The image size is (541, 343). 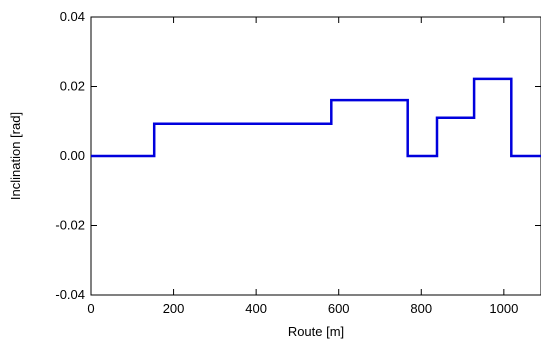 I want to click on x-tick-label: 200, so click(x=174, y=308).